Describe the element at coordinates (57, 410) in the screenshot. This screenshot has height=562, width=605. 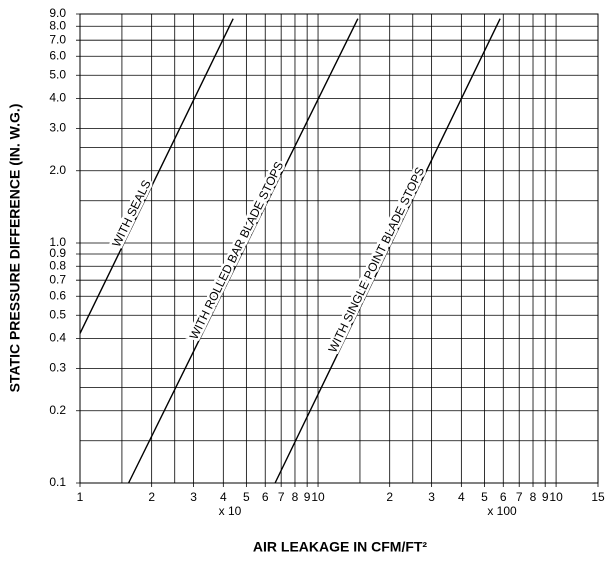
I see `y-tick-label: 0.2` at that location.